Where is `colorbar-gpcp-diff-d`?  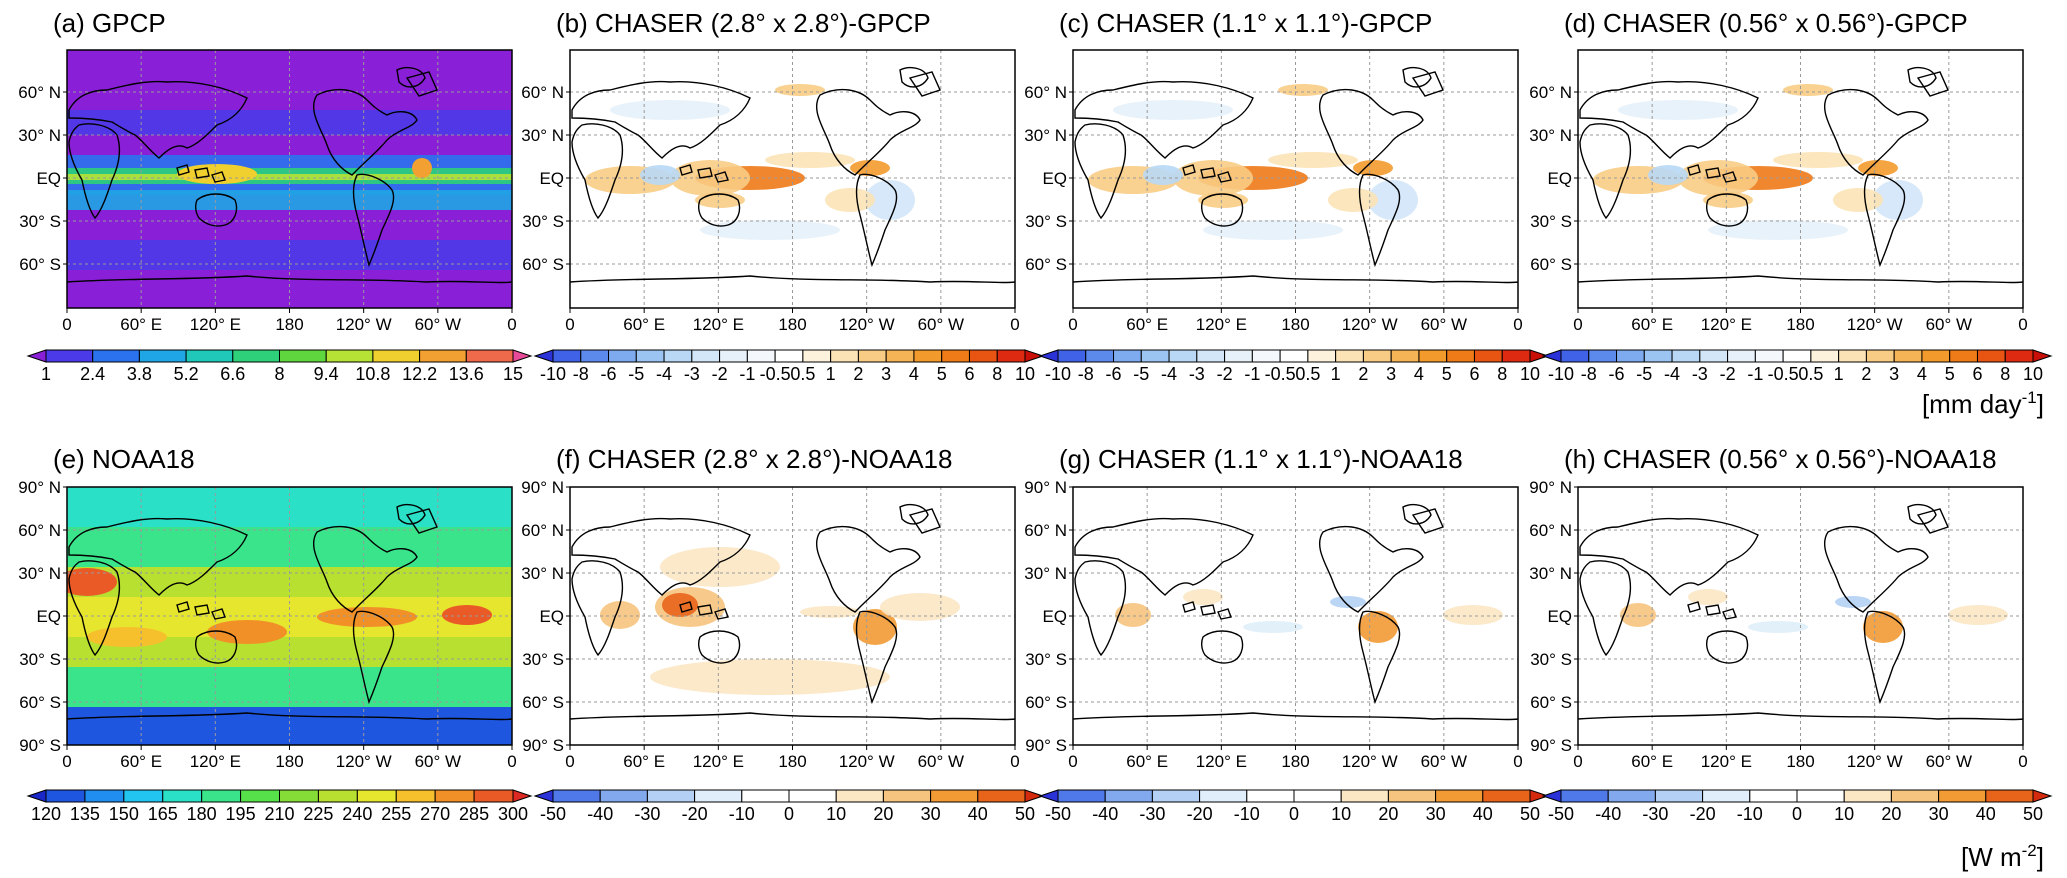 colorbar-gpcp-diff-d is located at coordinates (1797, 356).